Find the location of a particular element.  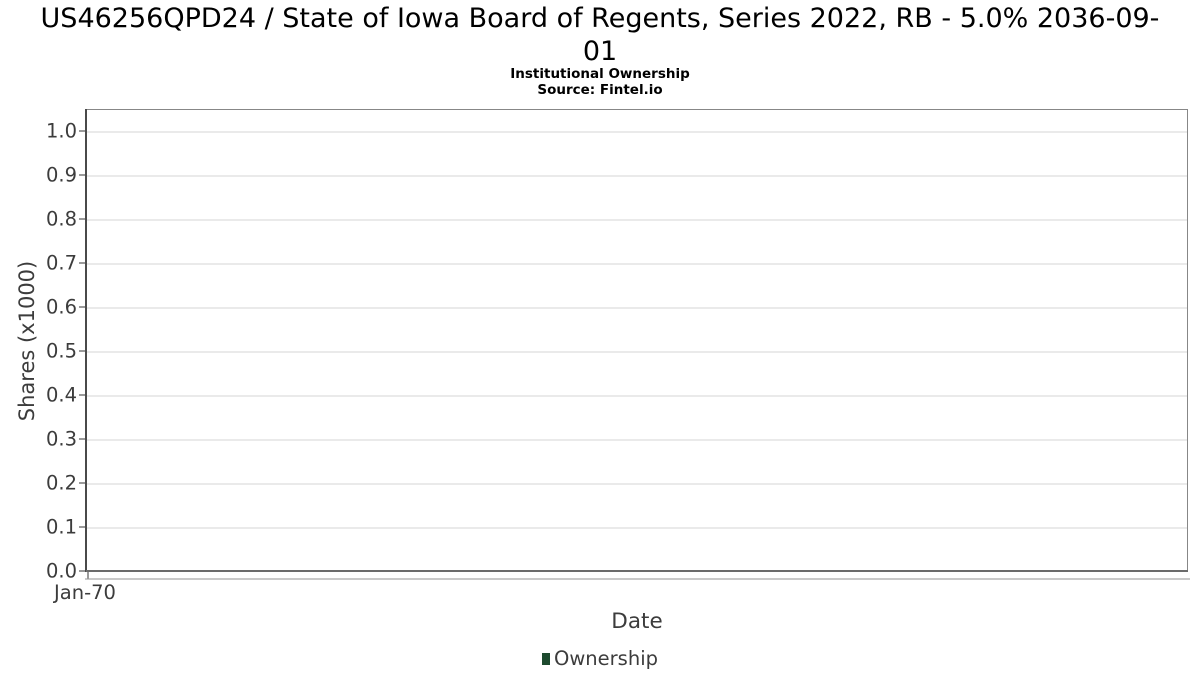

x-axis-secondary-line is located at coordinates (637, 579).